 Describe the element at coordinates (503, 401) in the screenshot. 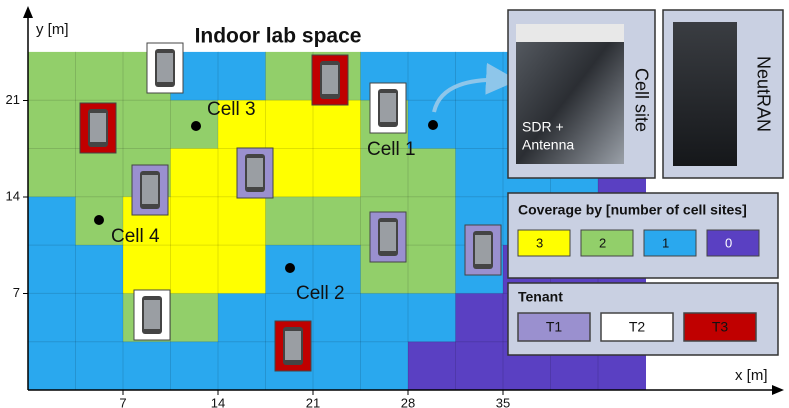

I see `x-tick-label: 35` at that location.